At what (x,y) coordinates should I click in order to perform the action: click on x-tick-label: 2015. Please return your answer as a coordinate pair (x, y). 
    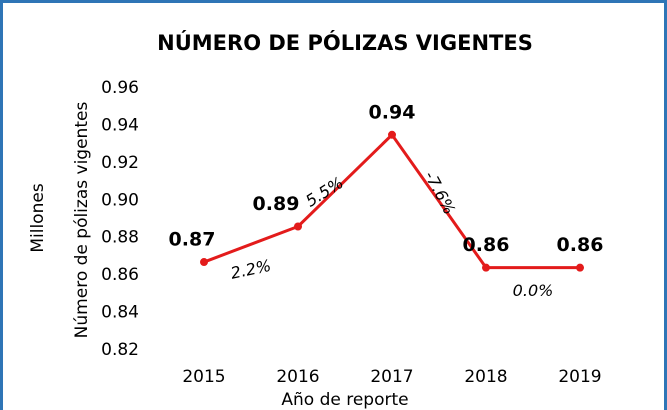
    Looking at the image, I should click on (203, 377).